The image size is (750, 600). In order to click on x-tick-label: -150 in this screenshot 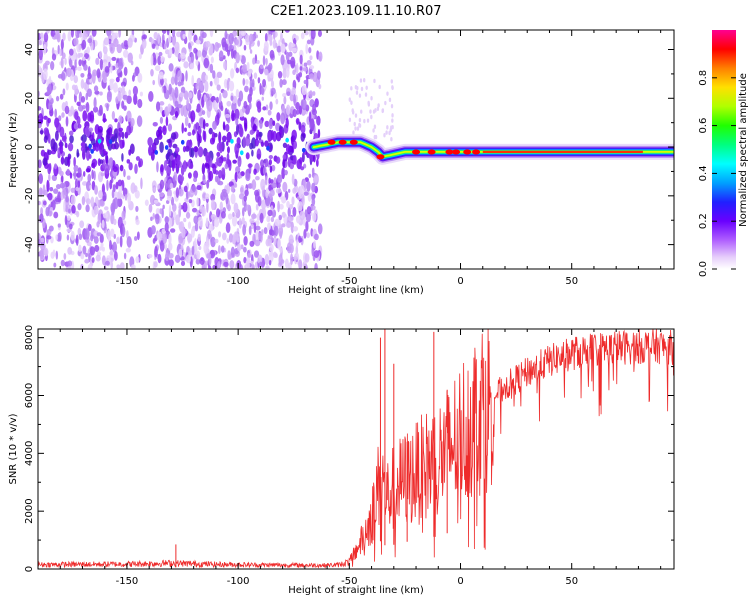, I will do `click(127, 281)`.